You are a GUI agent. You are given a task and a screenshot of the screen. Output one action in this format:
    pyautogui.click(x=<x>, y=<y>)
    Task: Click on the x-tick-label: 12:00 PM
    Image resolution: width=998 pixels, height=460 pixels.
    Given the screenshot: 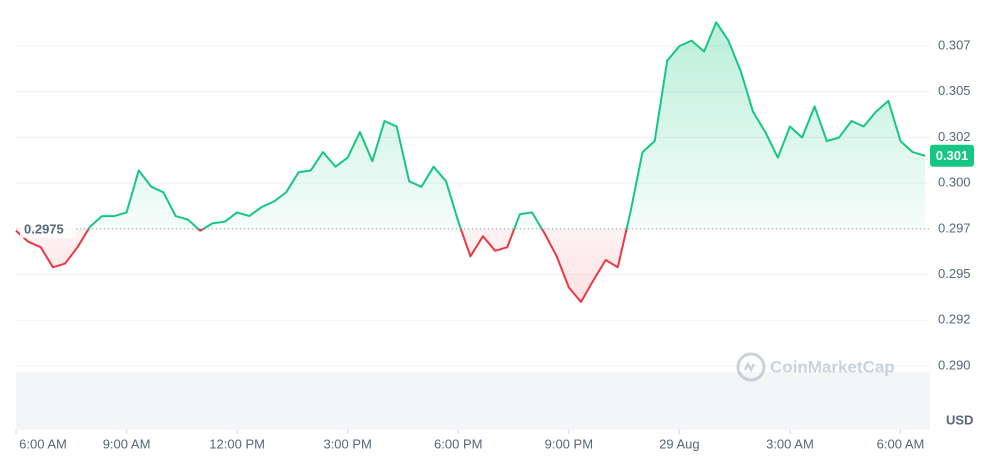 What is the action you would take?
    pyautogui.click(x=237, y=443)
    